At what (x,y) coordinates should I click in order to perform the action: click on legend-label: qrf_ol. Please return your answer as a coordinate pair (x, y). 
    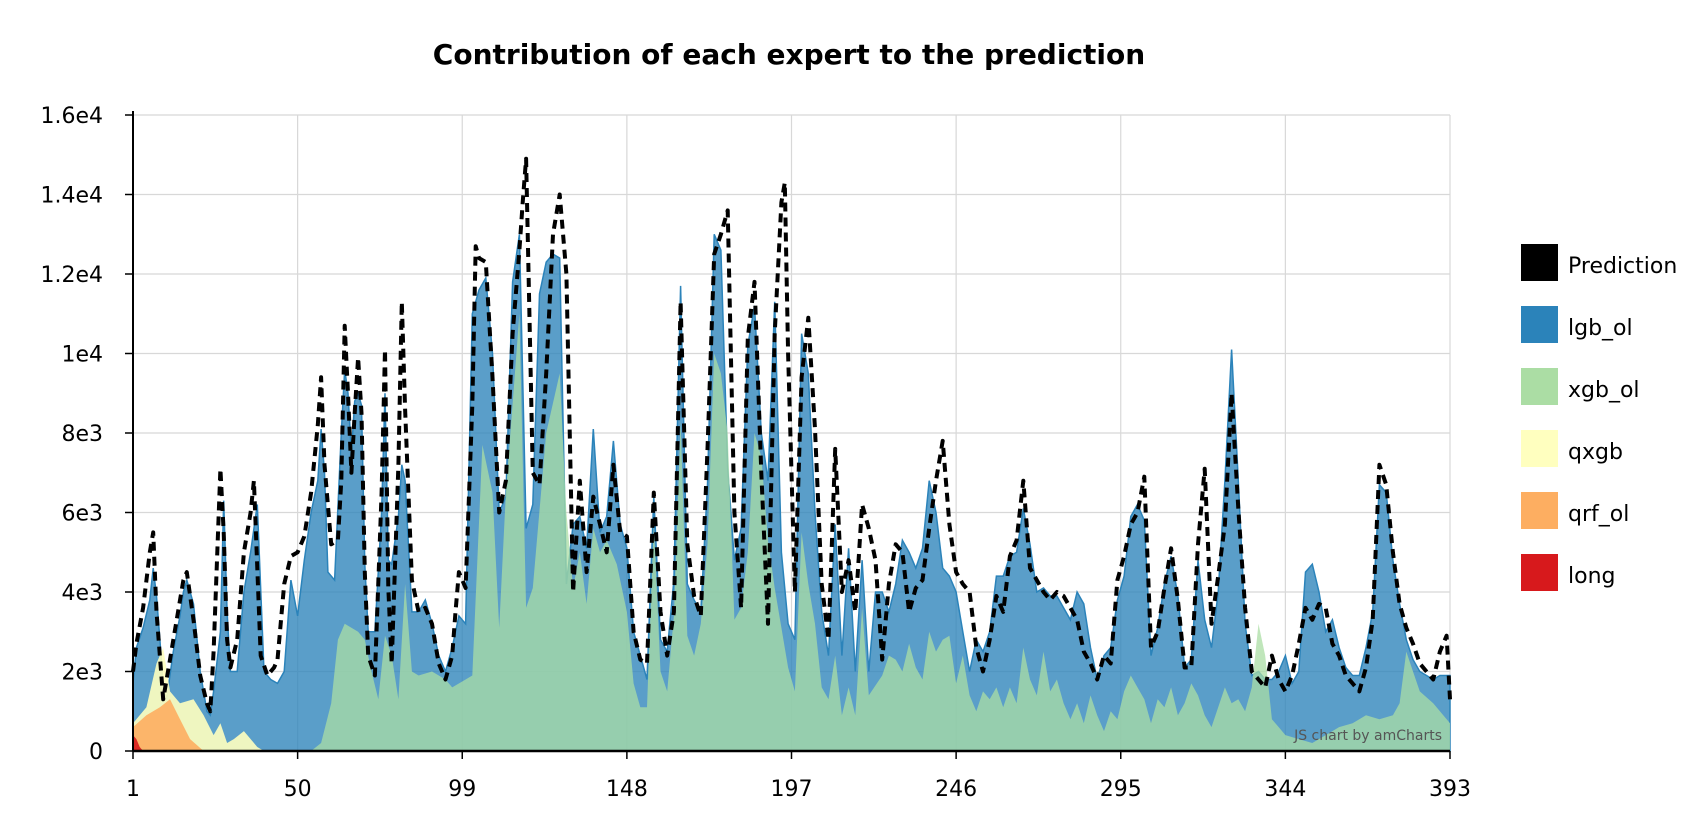
    Looking at the image, I should click on (1598, 514).